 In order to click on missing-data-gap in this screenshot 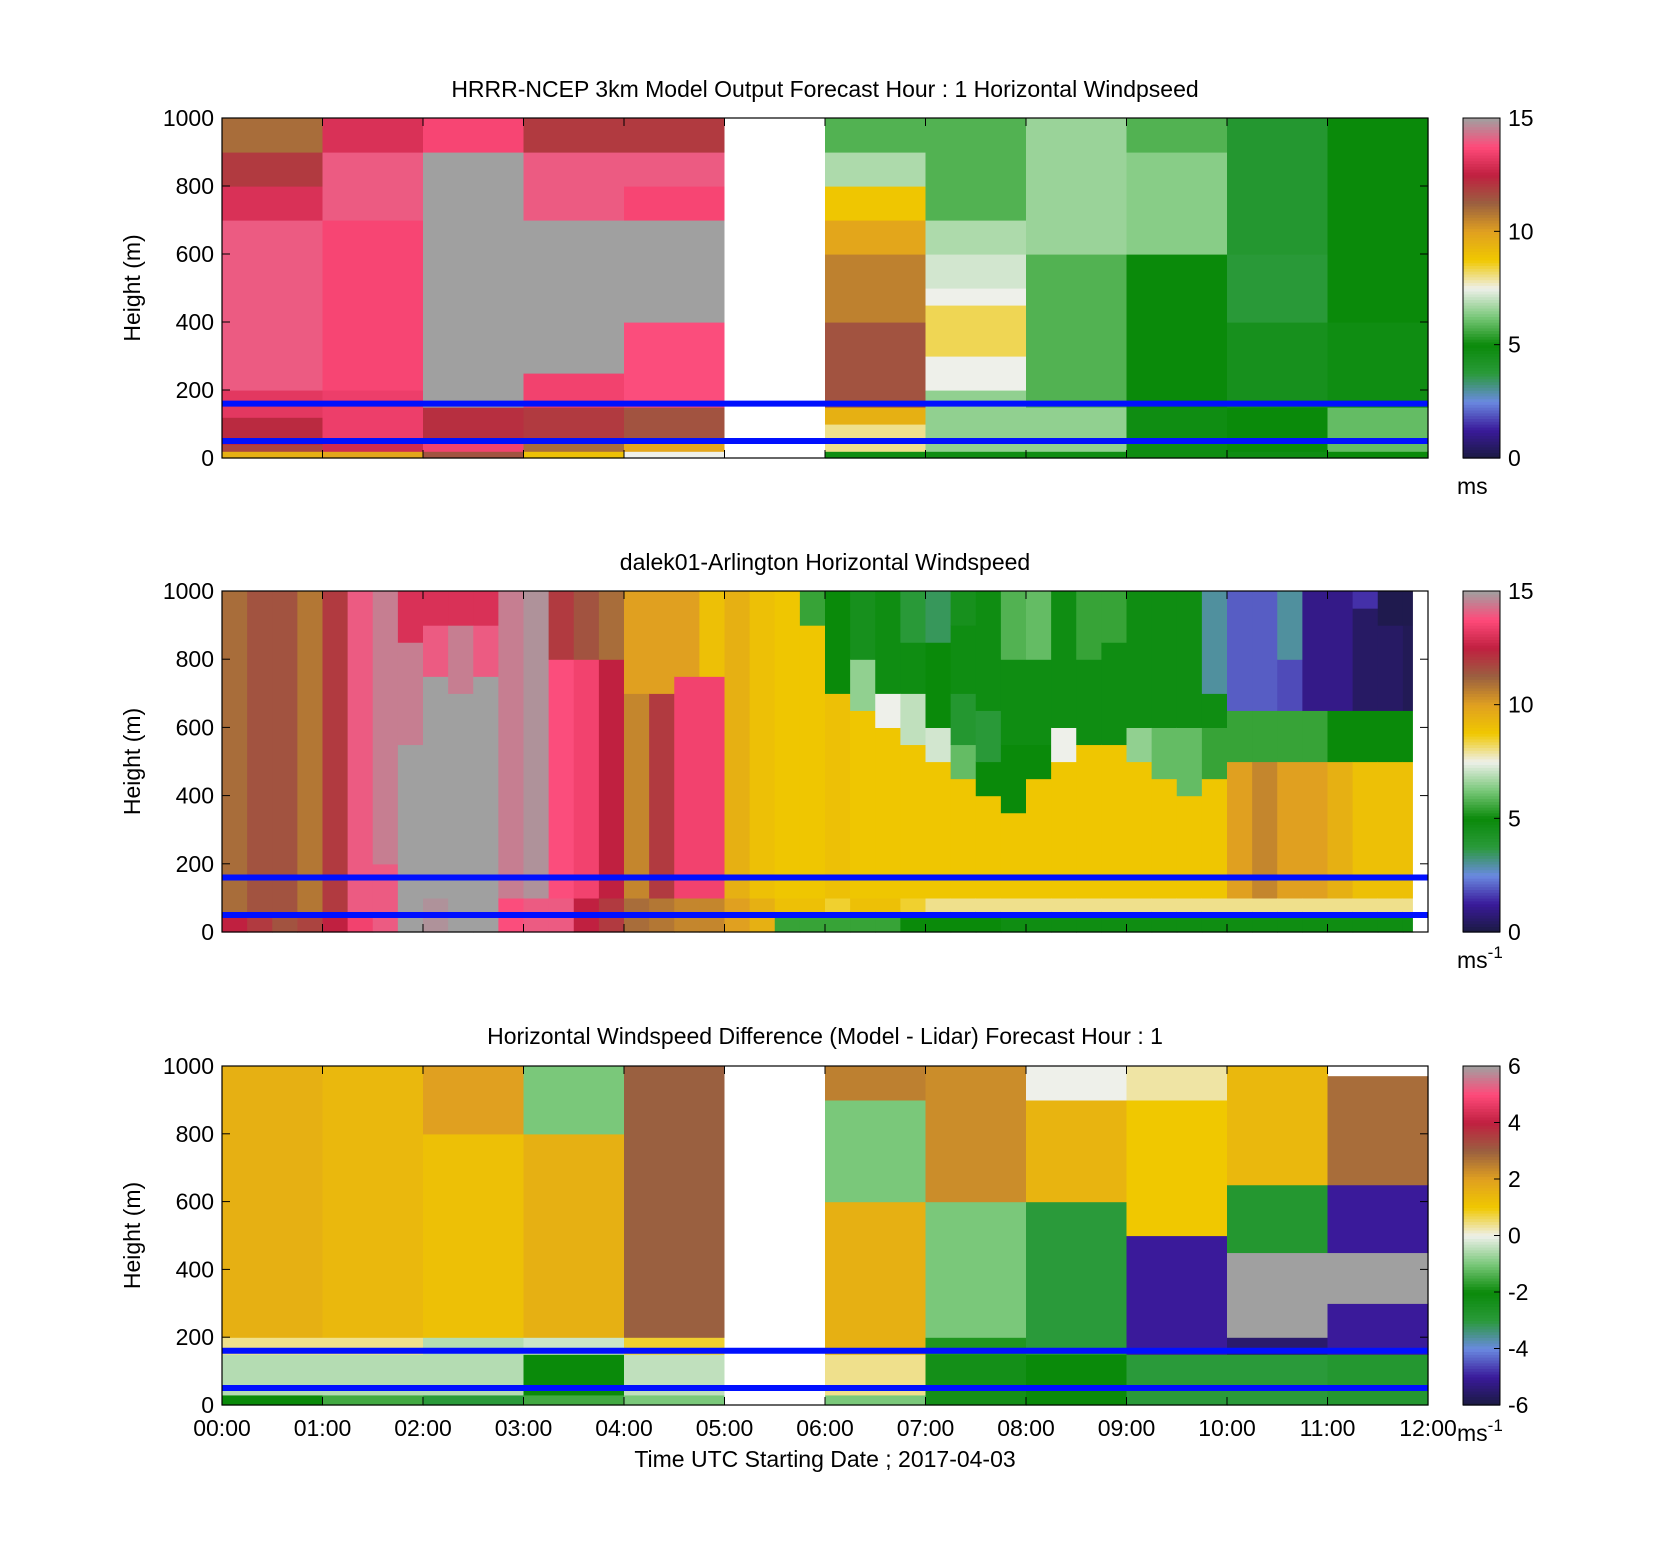, I will do `click(774, 1235)`.